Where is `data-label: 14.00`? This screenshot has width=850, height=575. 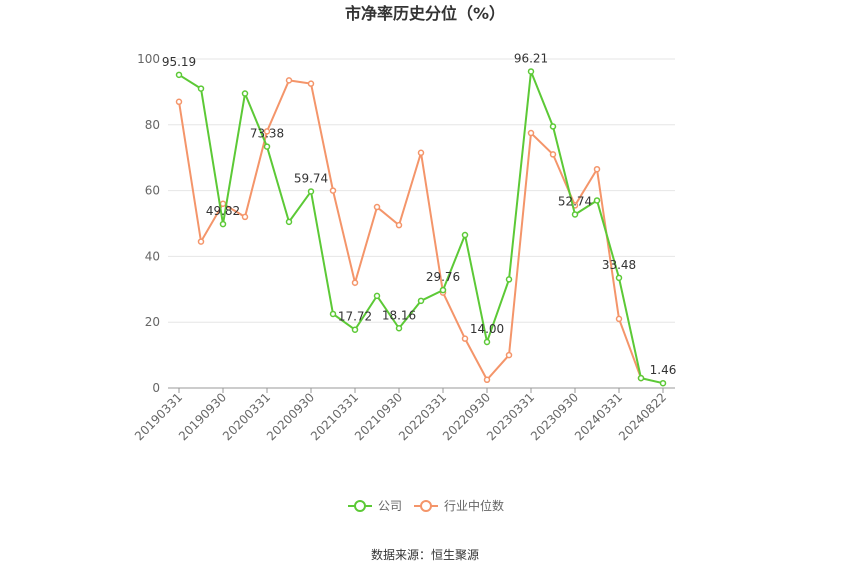 data-label: 14.00 is located at coordinates (487, 329).